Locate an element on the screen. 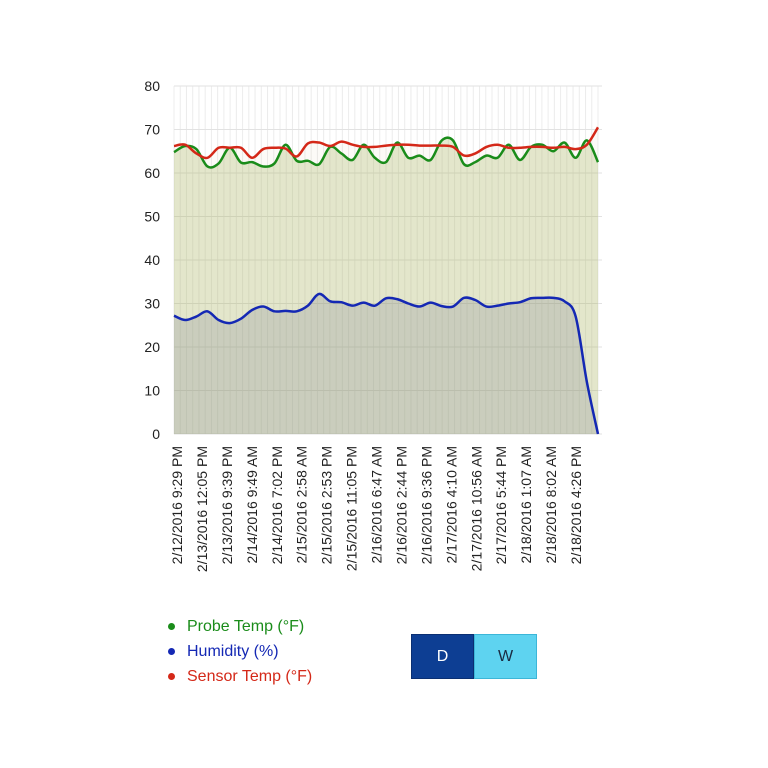  y-axis: 0 10 20 30 40 50 60 70 80 is located at coordinates (152, 260).